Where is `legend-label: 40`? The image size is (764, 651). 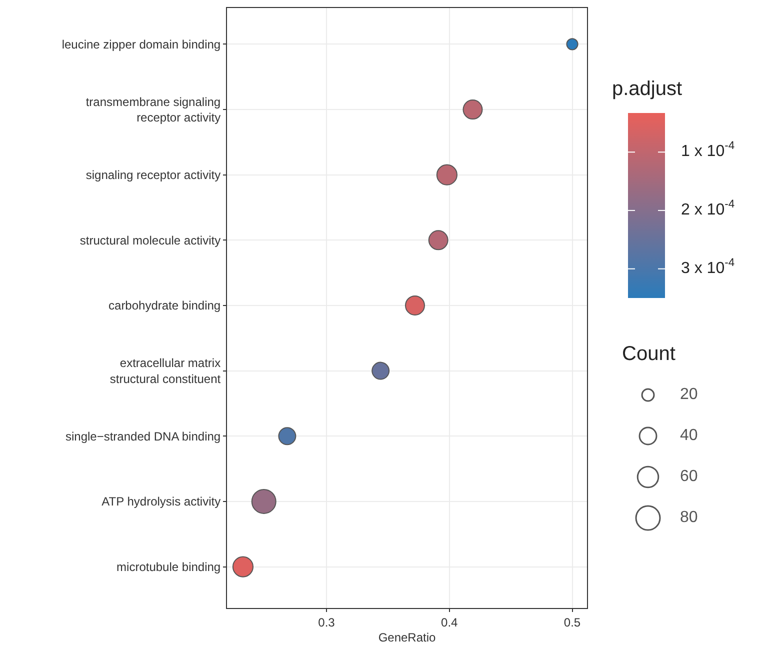
legend-label: 40 is located at coordinates (689, 435).